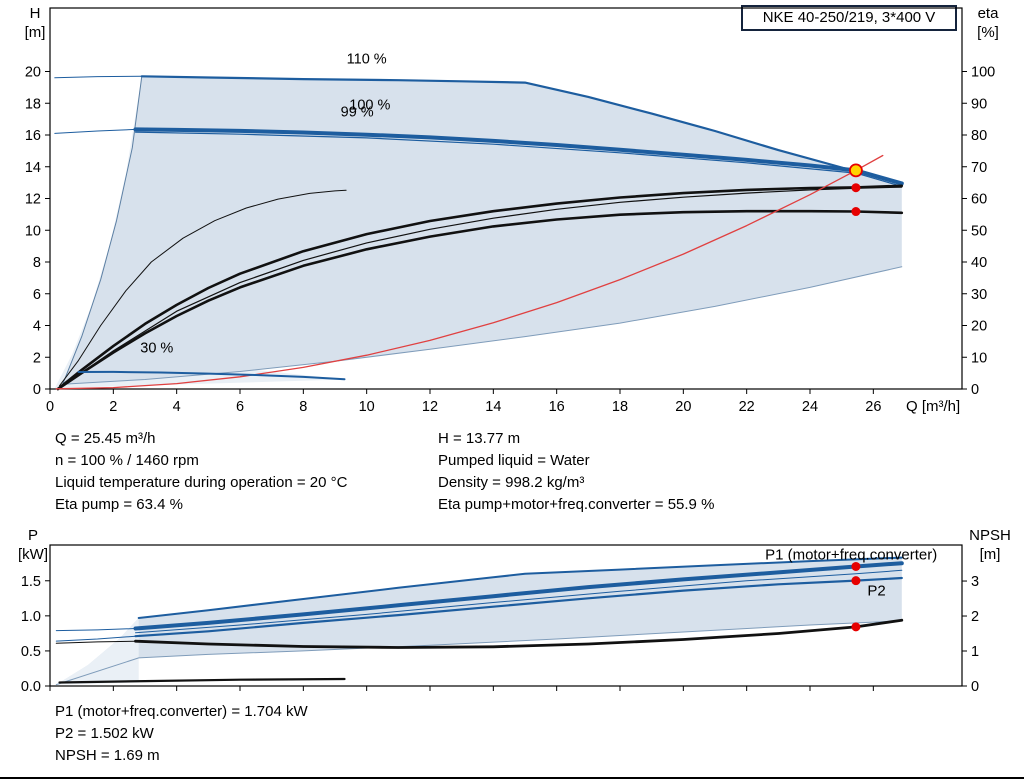 The height and width of the screenshot is (781, 1024). I want to click on x-tick-label: 18, so click(620, 407).